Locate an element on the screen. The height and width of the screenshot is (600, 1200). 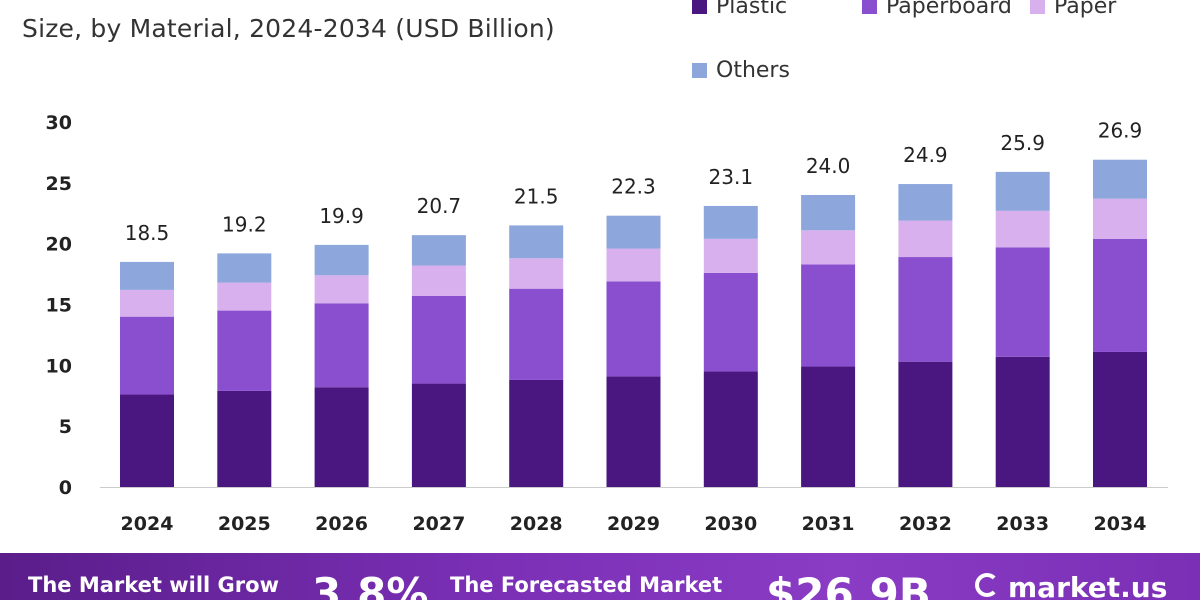
bar-total-label: 18.5 is located at coordinates (147, 233).